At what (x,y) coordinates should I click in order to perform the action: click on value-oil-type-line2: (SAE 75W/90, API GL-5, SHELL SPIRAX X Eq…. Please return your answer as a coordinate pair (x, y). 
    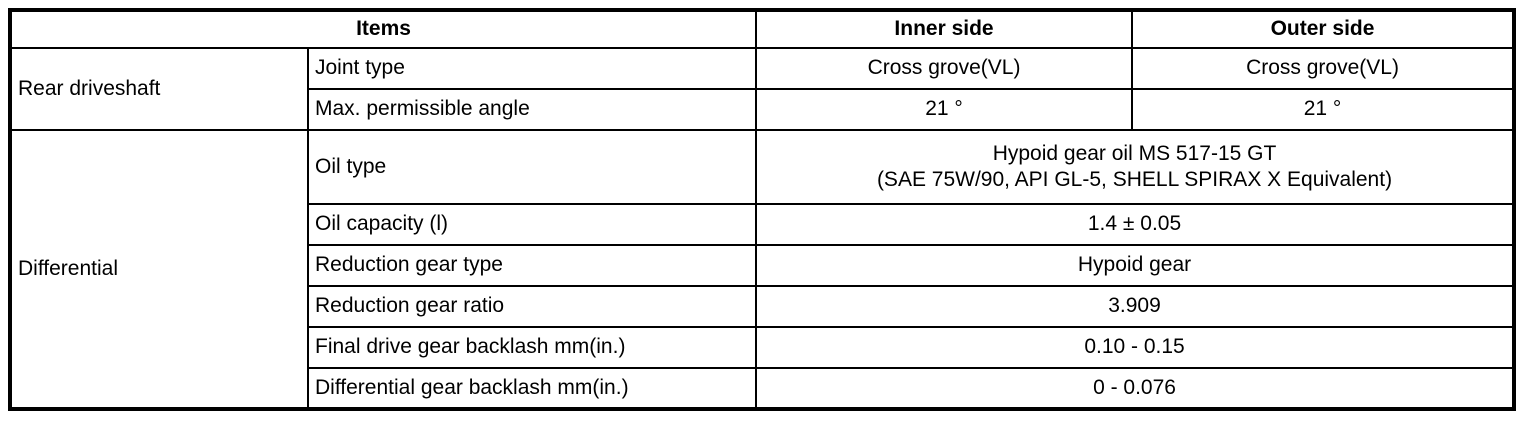
    Looking at the image, I should click on (1134, 179).